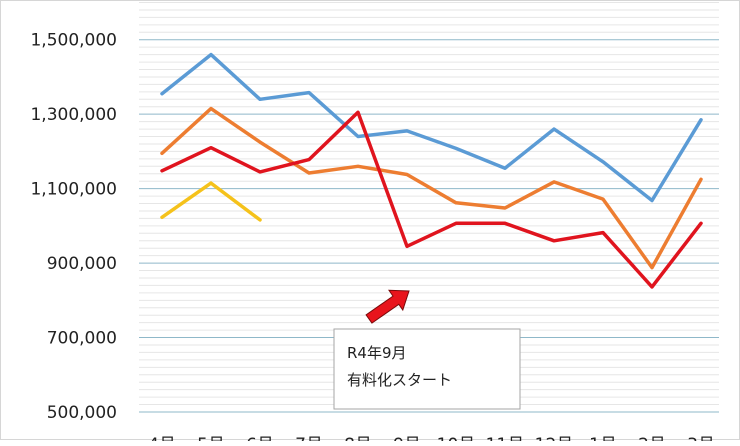 This screenshot has height=446, width=740. What do you see at coordinates (82, 264) in the screenshot?
I see `y-tick-label: 900,000` at bounding box center [82, 264].